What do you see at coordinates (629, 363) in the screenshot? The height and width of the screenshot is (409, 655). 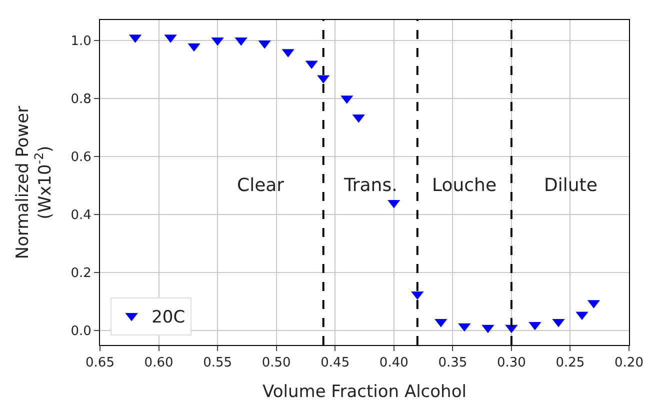 I see `x-tick-label: 0.20` at bounding box center [629, 363].